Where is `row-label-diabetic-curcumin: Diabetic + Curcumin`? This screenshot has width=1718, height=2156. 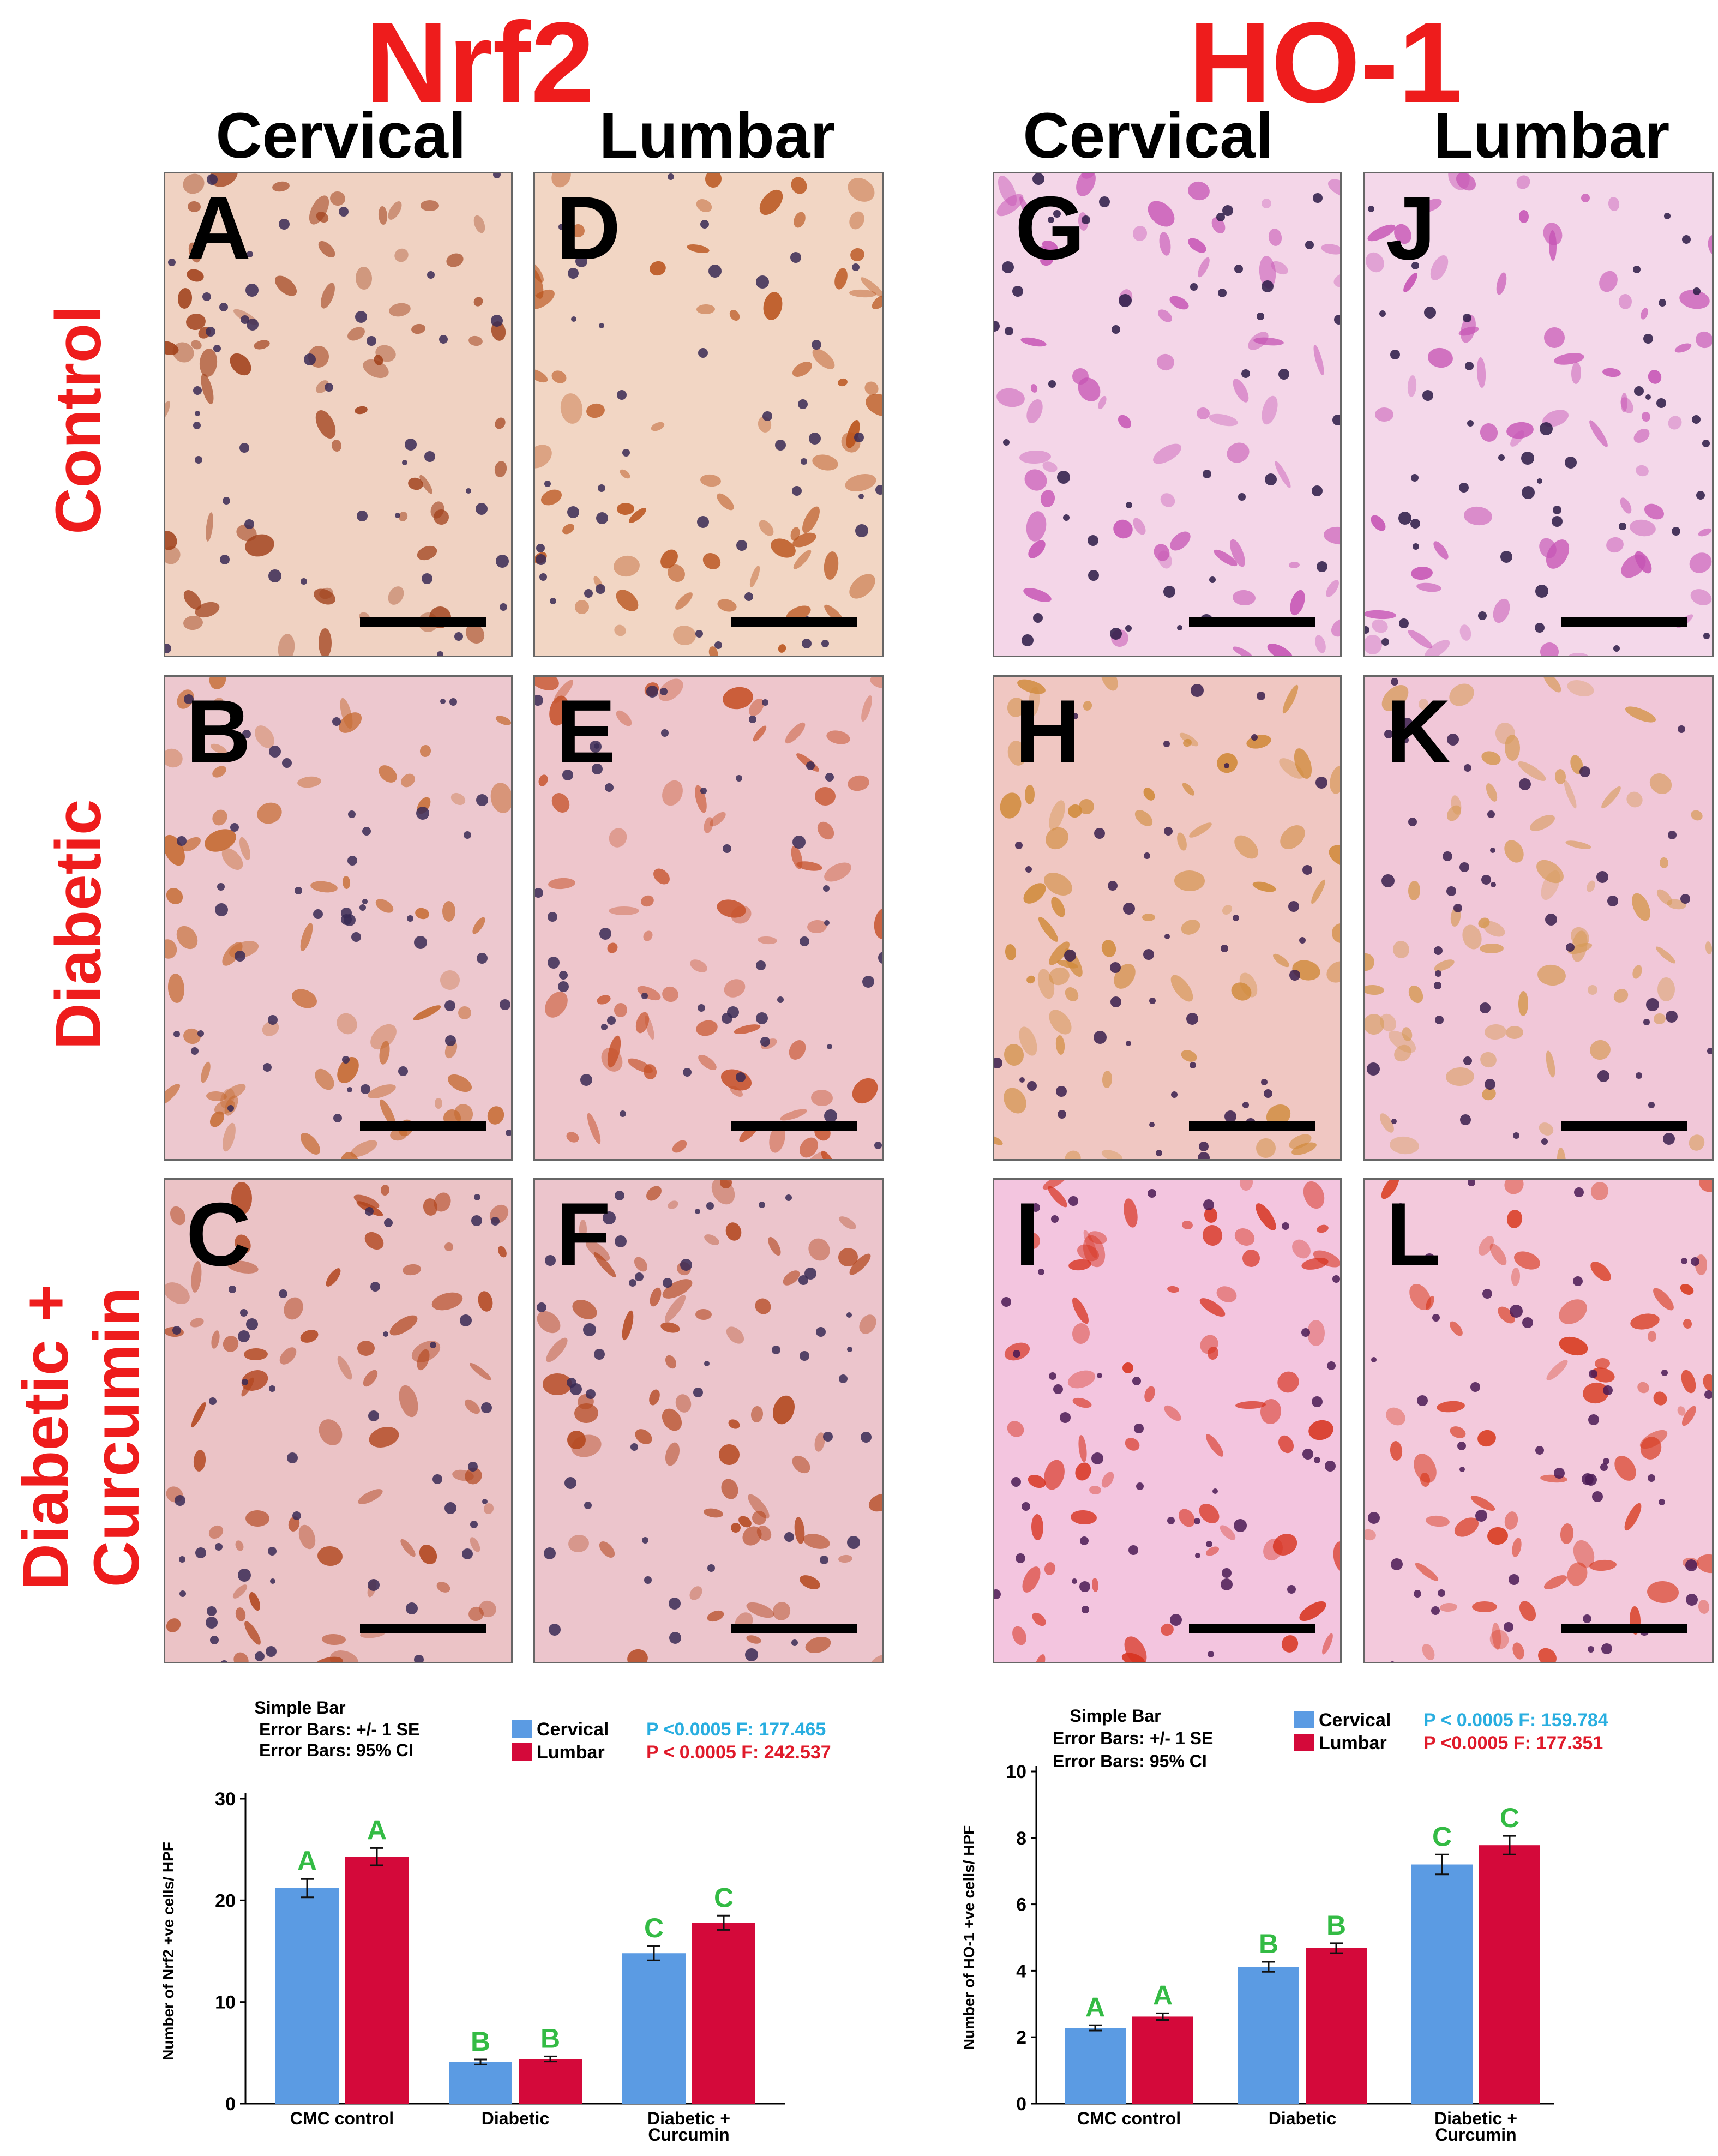 row-label-diabetic-curcumin: Diabetic + Curcumin is located at coordinates (82, 1437).